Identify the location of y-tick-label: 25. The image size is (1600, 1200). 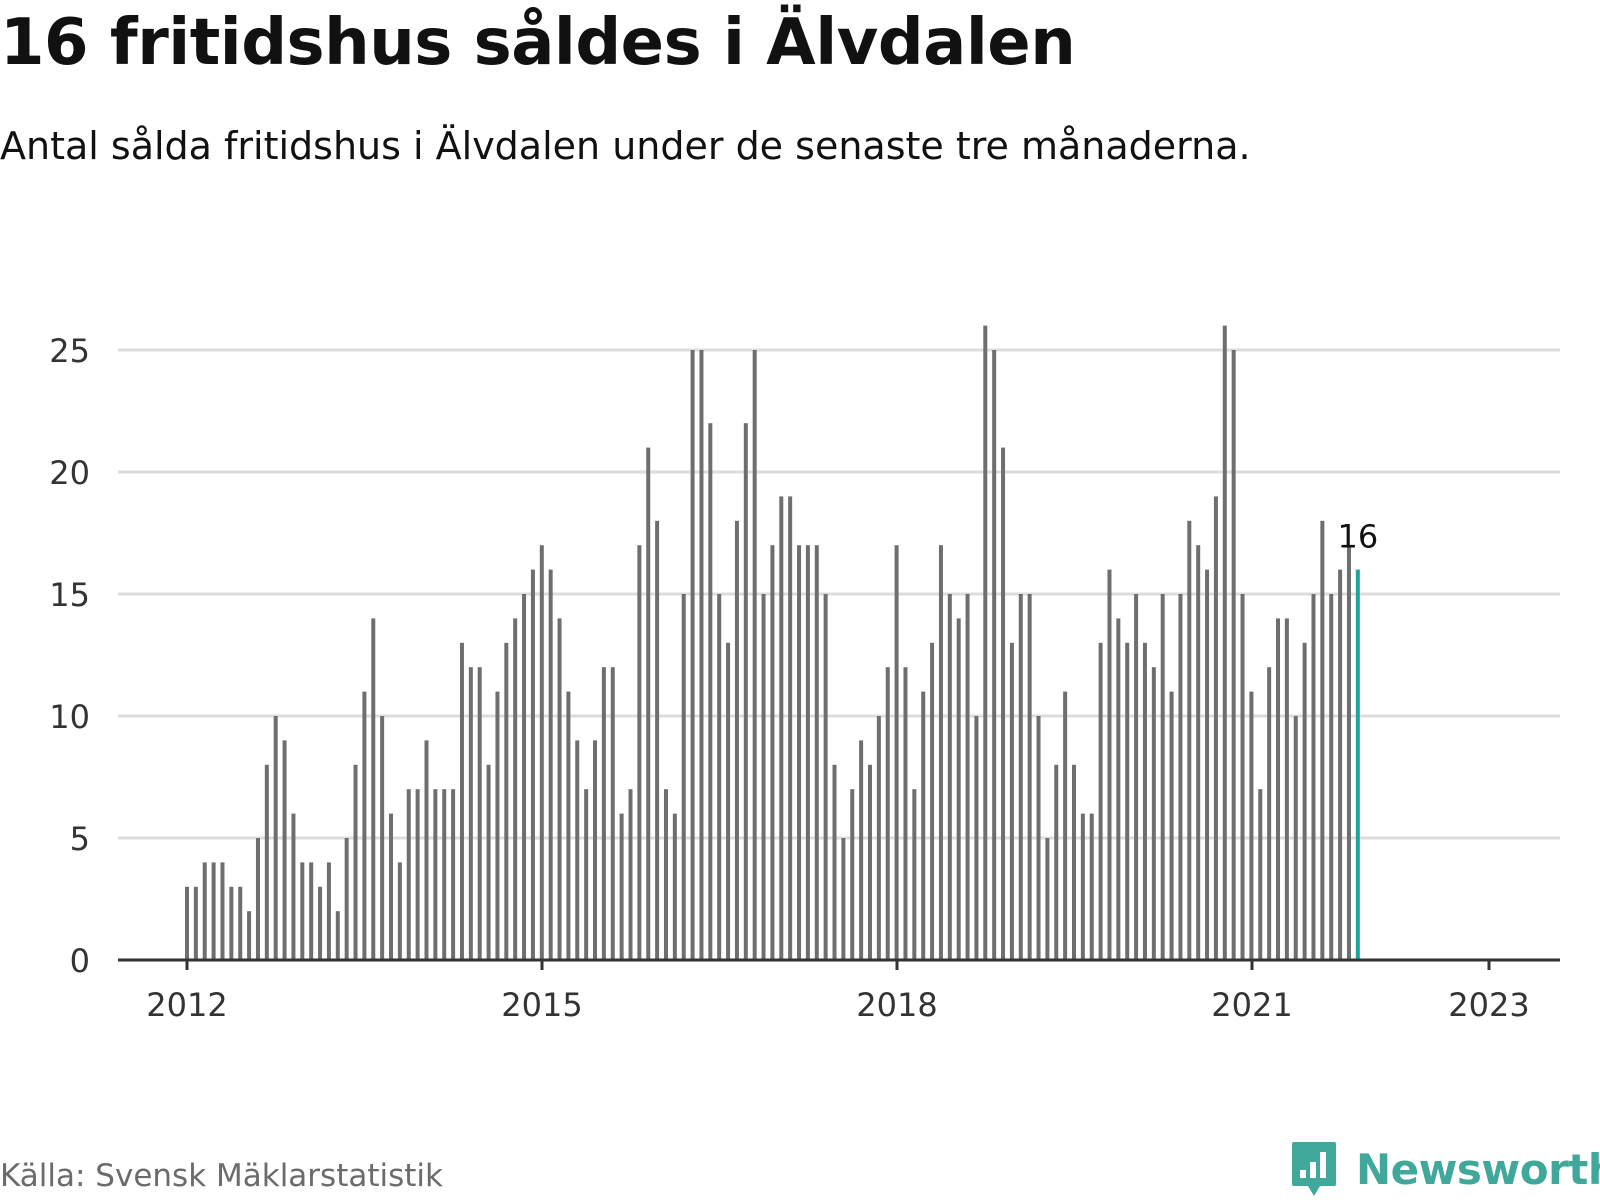
(69, 351).